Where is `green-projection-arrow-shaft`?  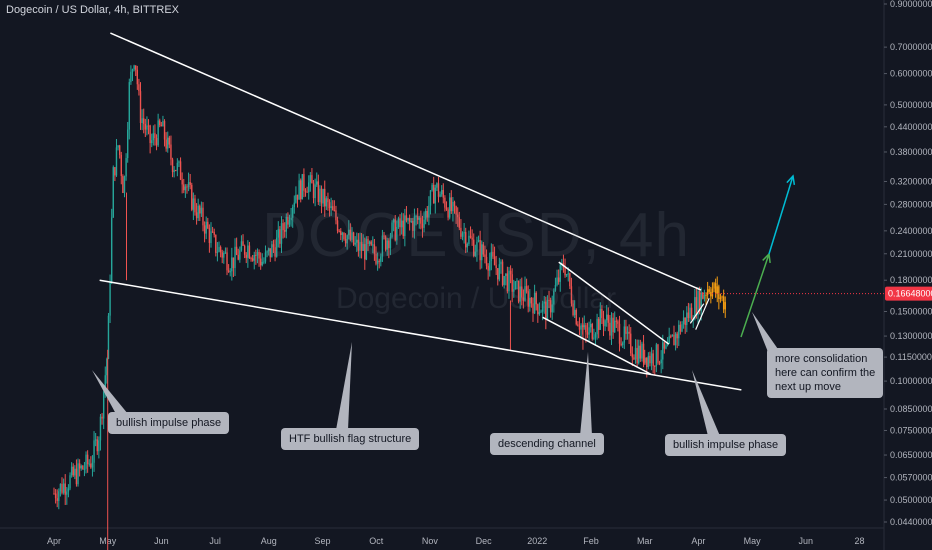 green-projection-arrow-shaft is located at coordinates (755, 295).